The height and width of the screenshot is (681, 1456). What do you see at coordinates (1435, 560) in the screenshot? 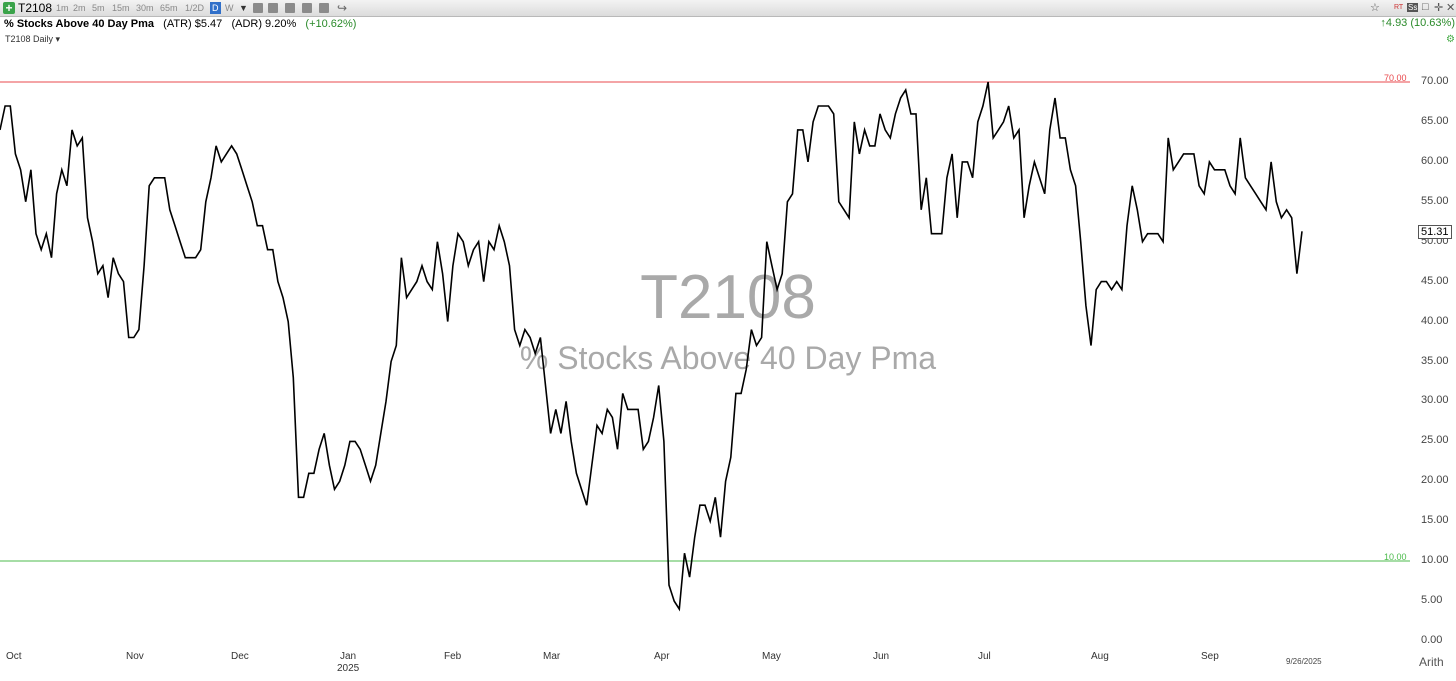
I see `y-tick-label: 10.00` at bounding box center [1435, 560].